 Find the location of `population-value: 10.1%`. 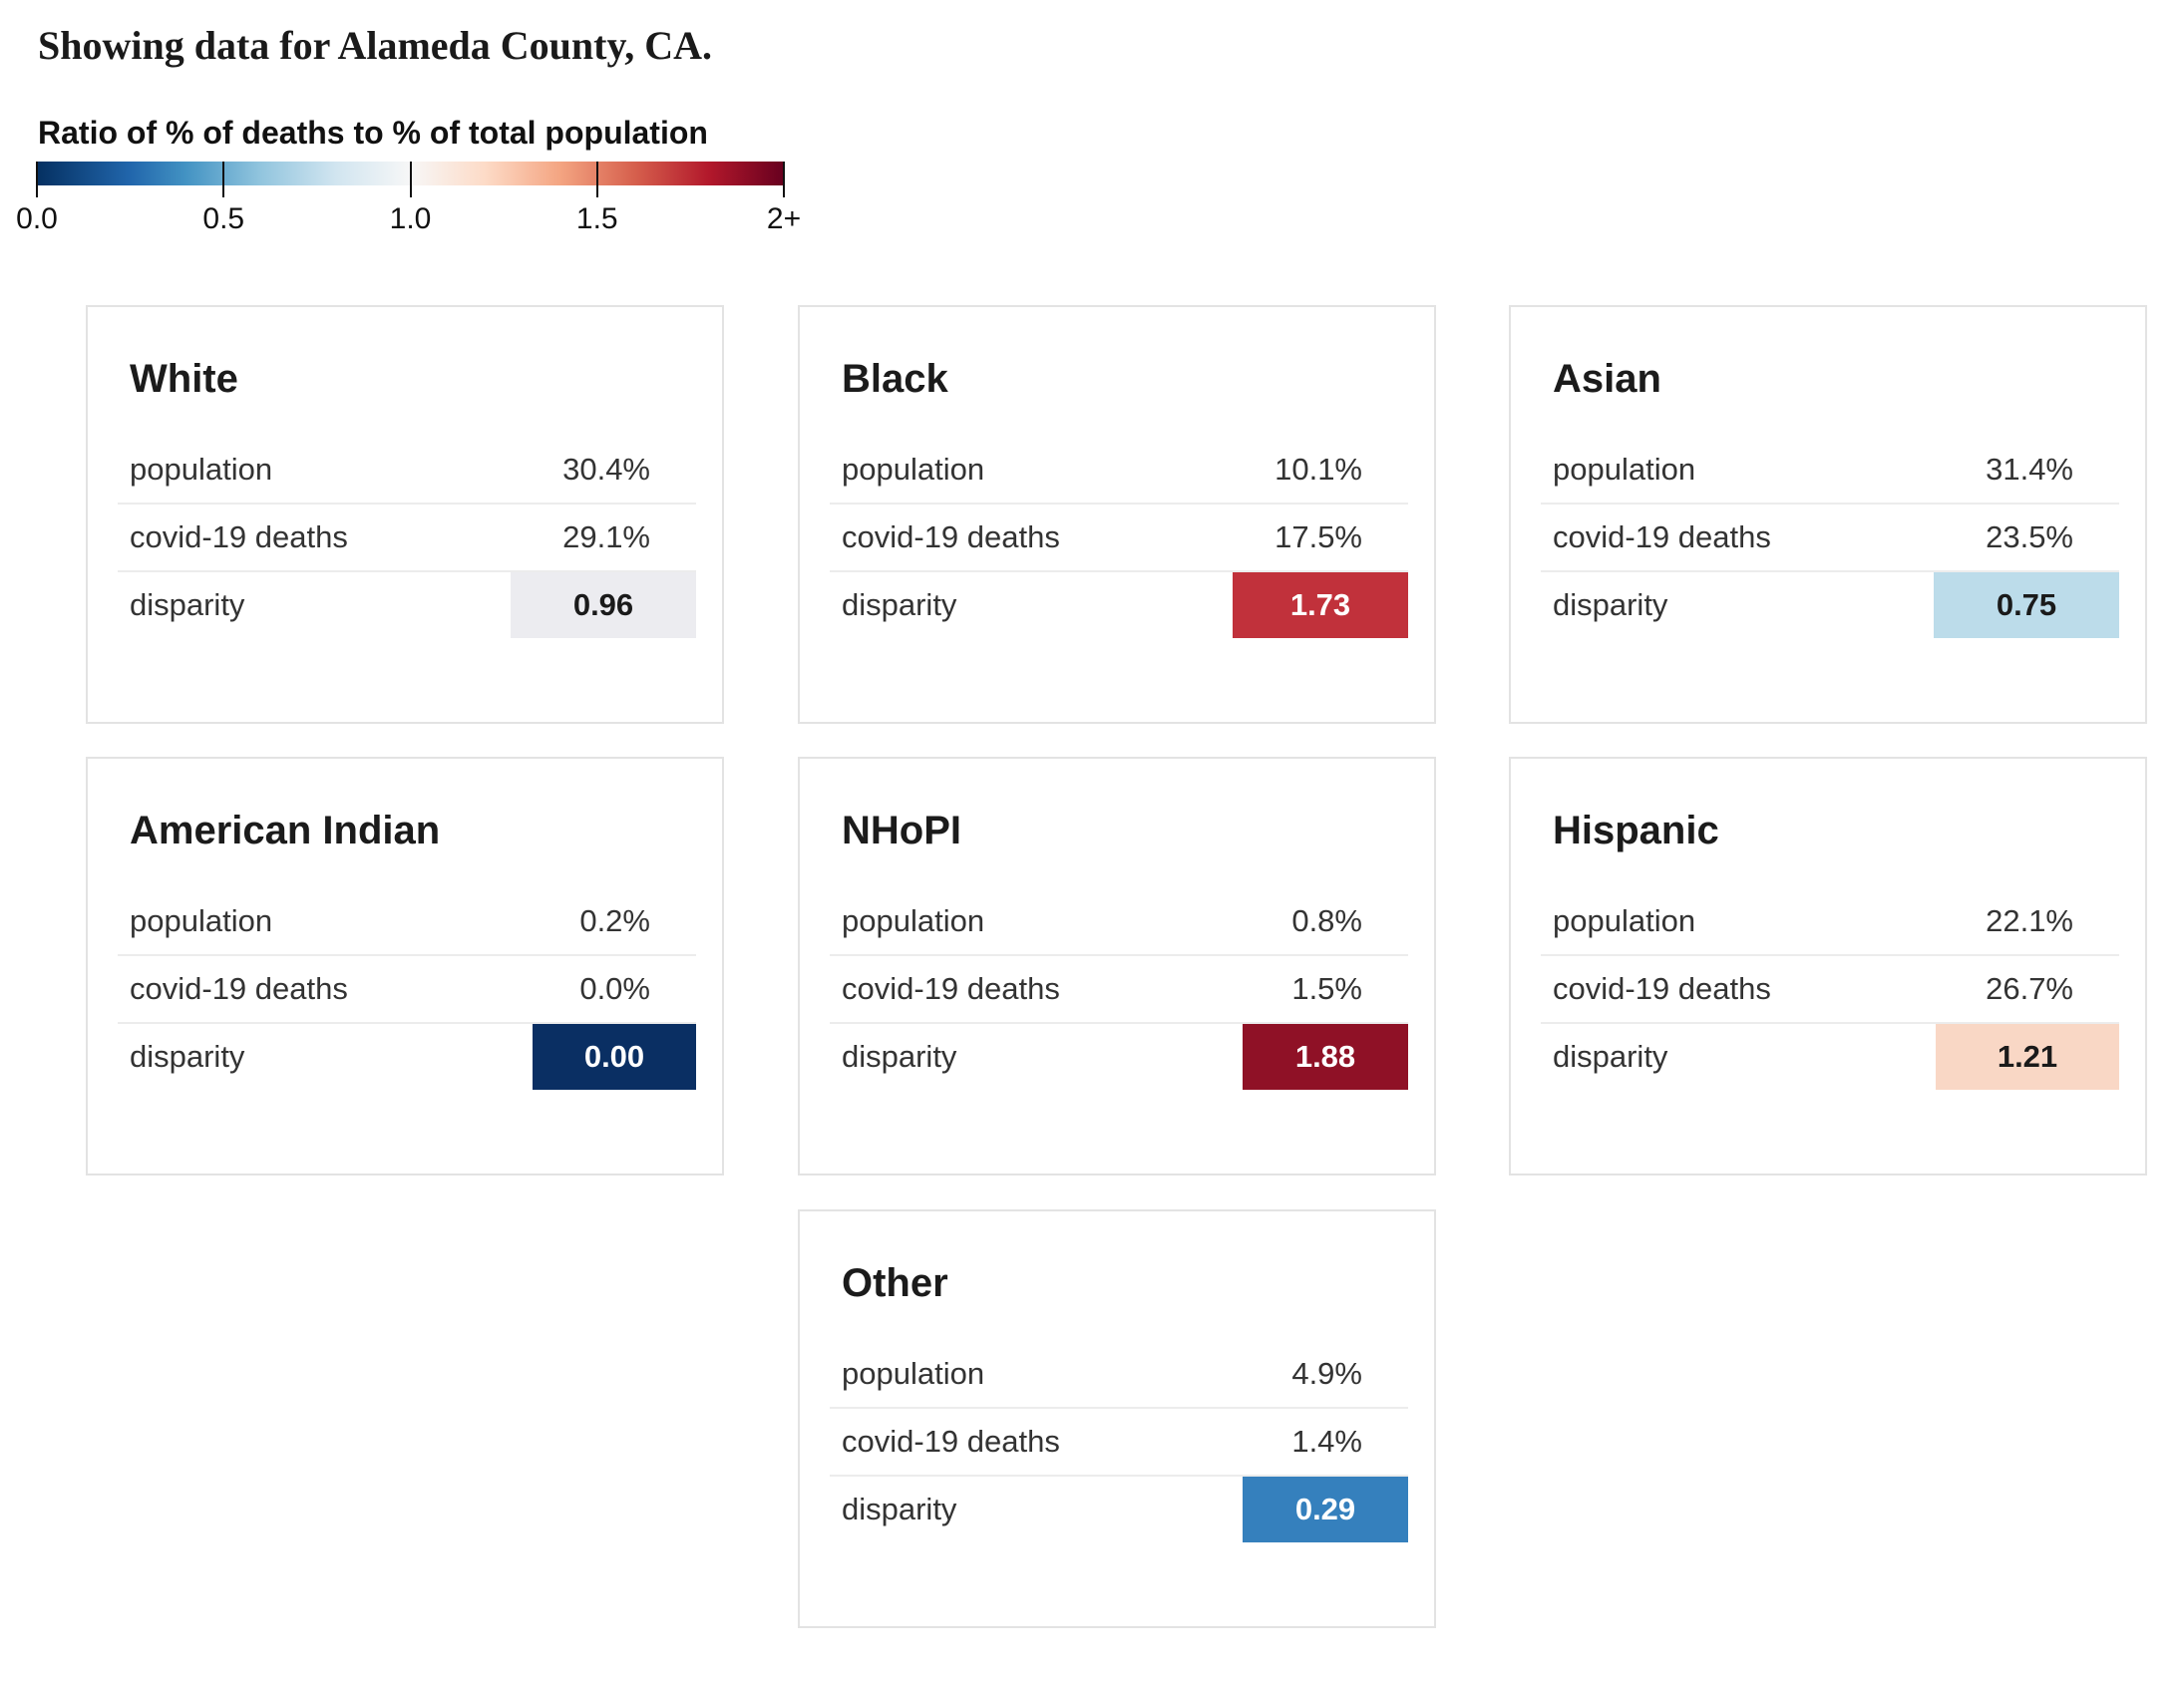

population-value: 10.1% is located at coordinates (1318, 470).